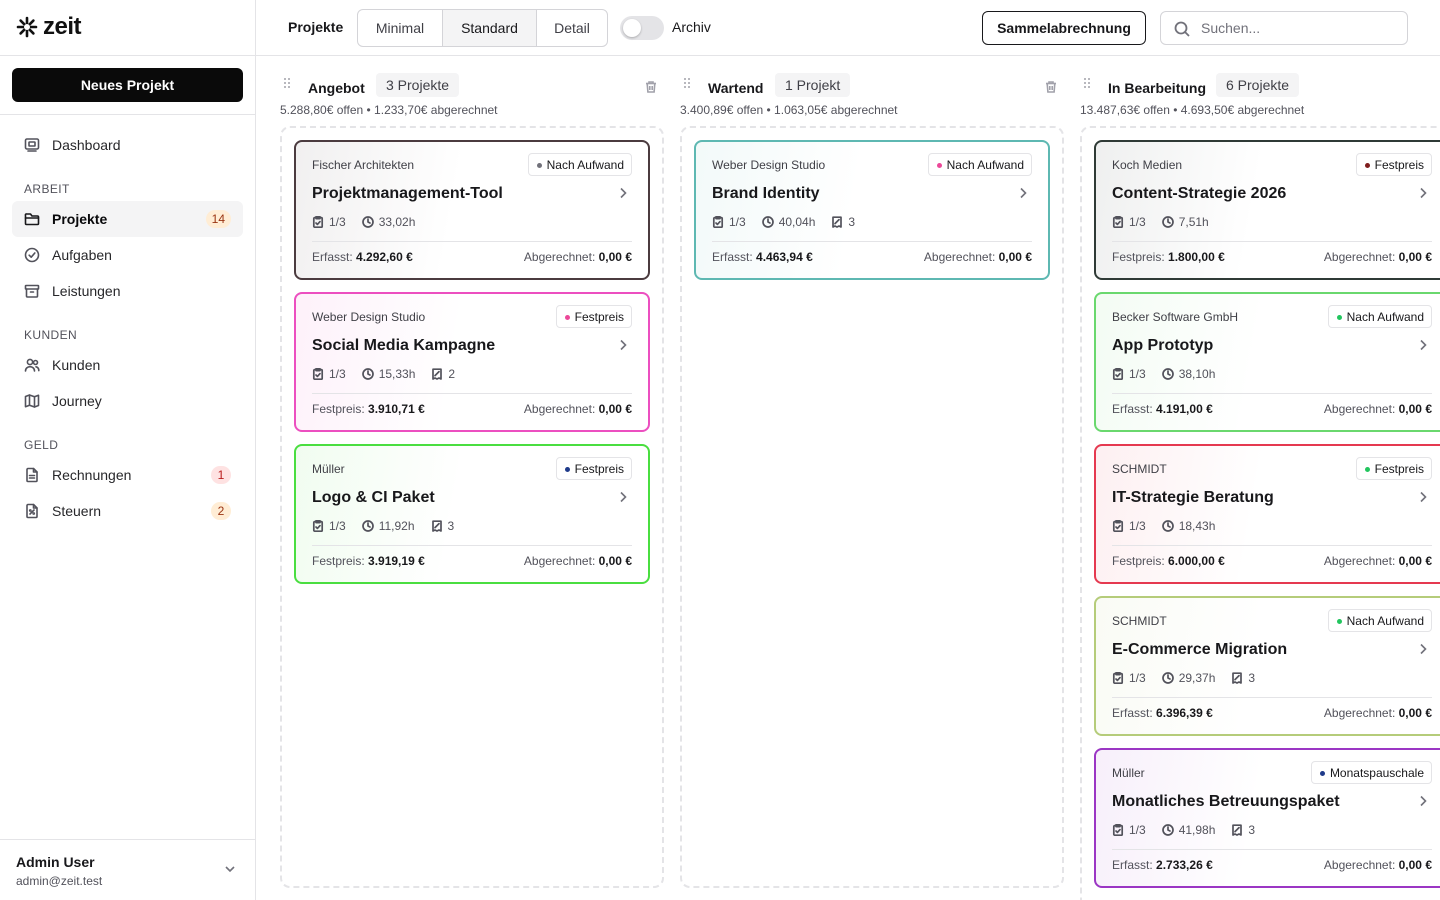  I want to click on search-input, so click(1301, 28).